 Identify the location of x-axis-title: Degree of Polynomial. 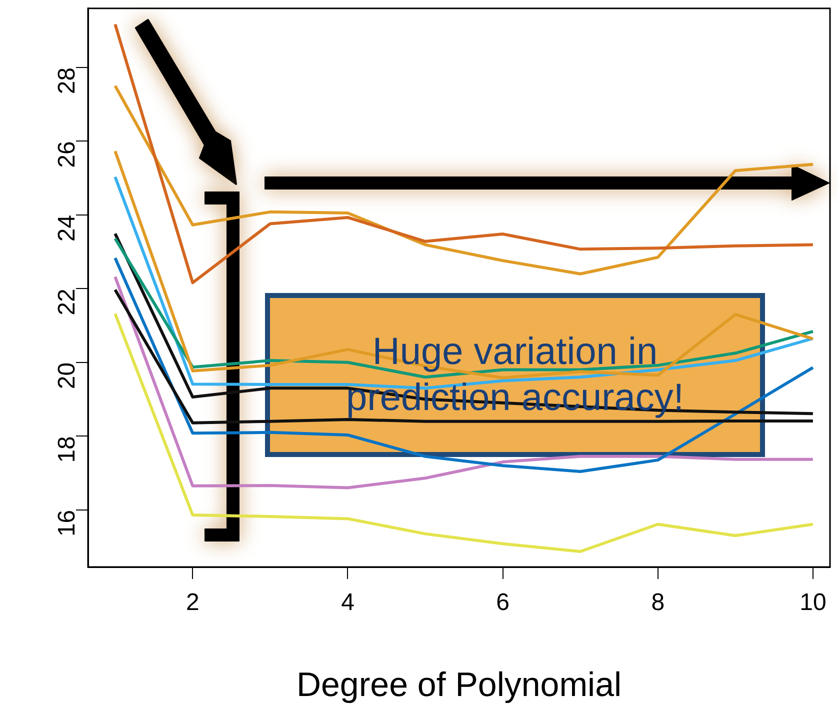
(459, 685).